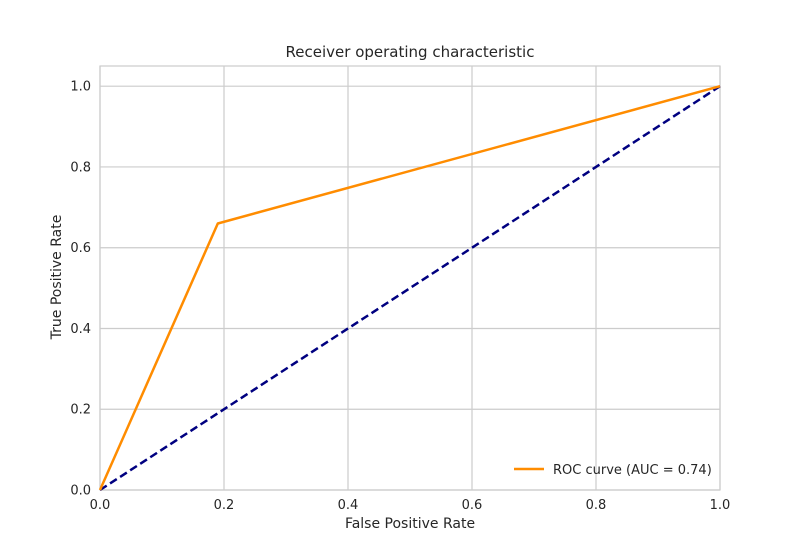 Image resolution: width=800 pixels, height=550 pixels. Describe the element at coordinates (224, 505) in the screenshot. I see `x-tick-label: 0.2` at that location.